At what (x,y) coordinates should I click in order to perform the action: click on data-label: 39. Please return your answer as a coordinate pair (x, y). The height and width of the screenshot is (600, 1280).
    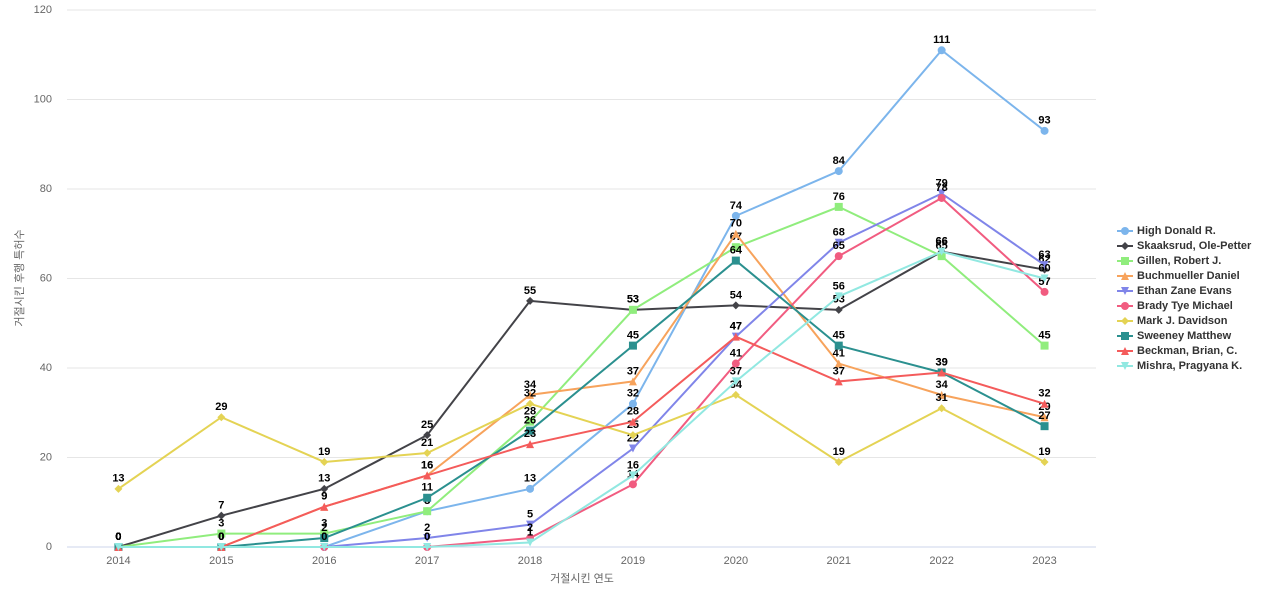
    Looking at the image, I should click on (942, 362).